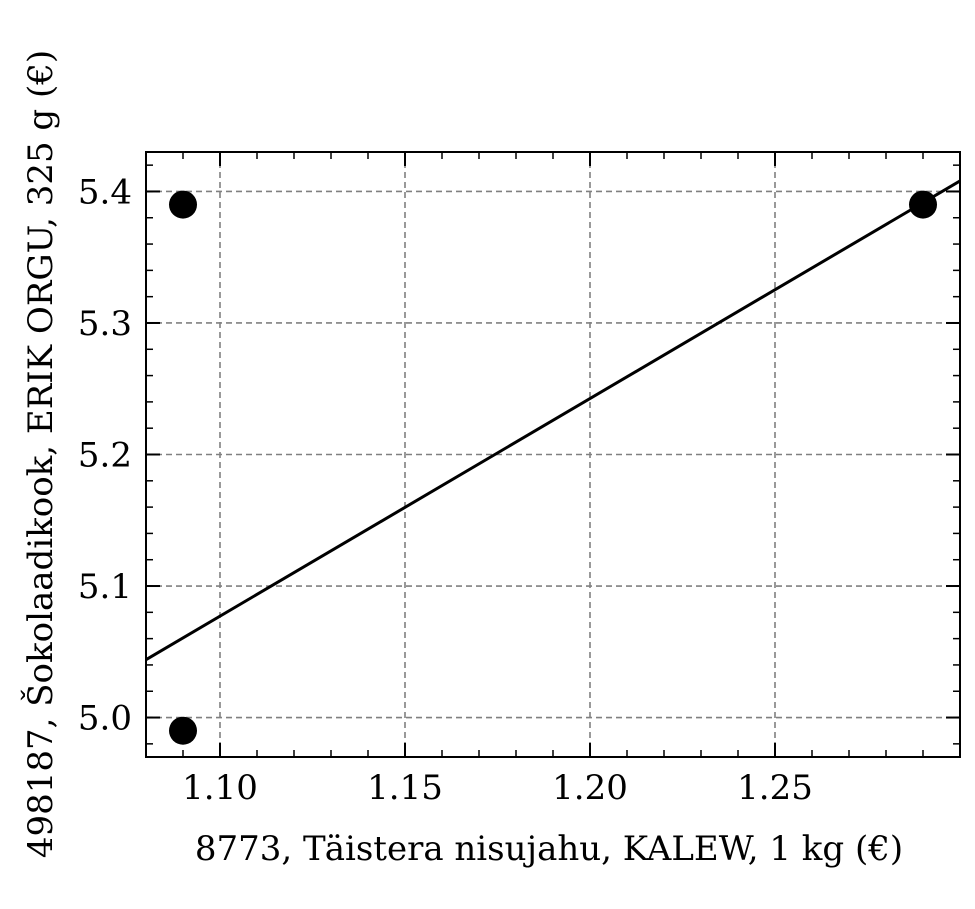 The width and height of the screenshot is (975, 909). I want to click on x-tick-label: 1.25, so click(775, 788).